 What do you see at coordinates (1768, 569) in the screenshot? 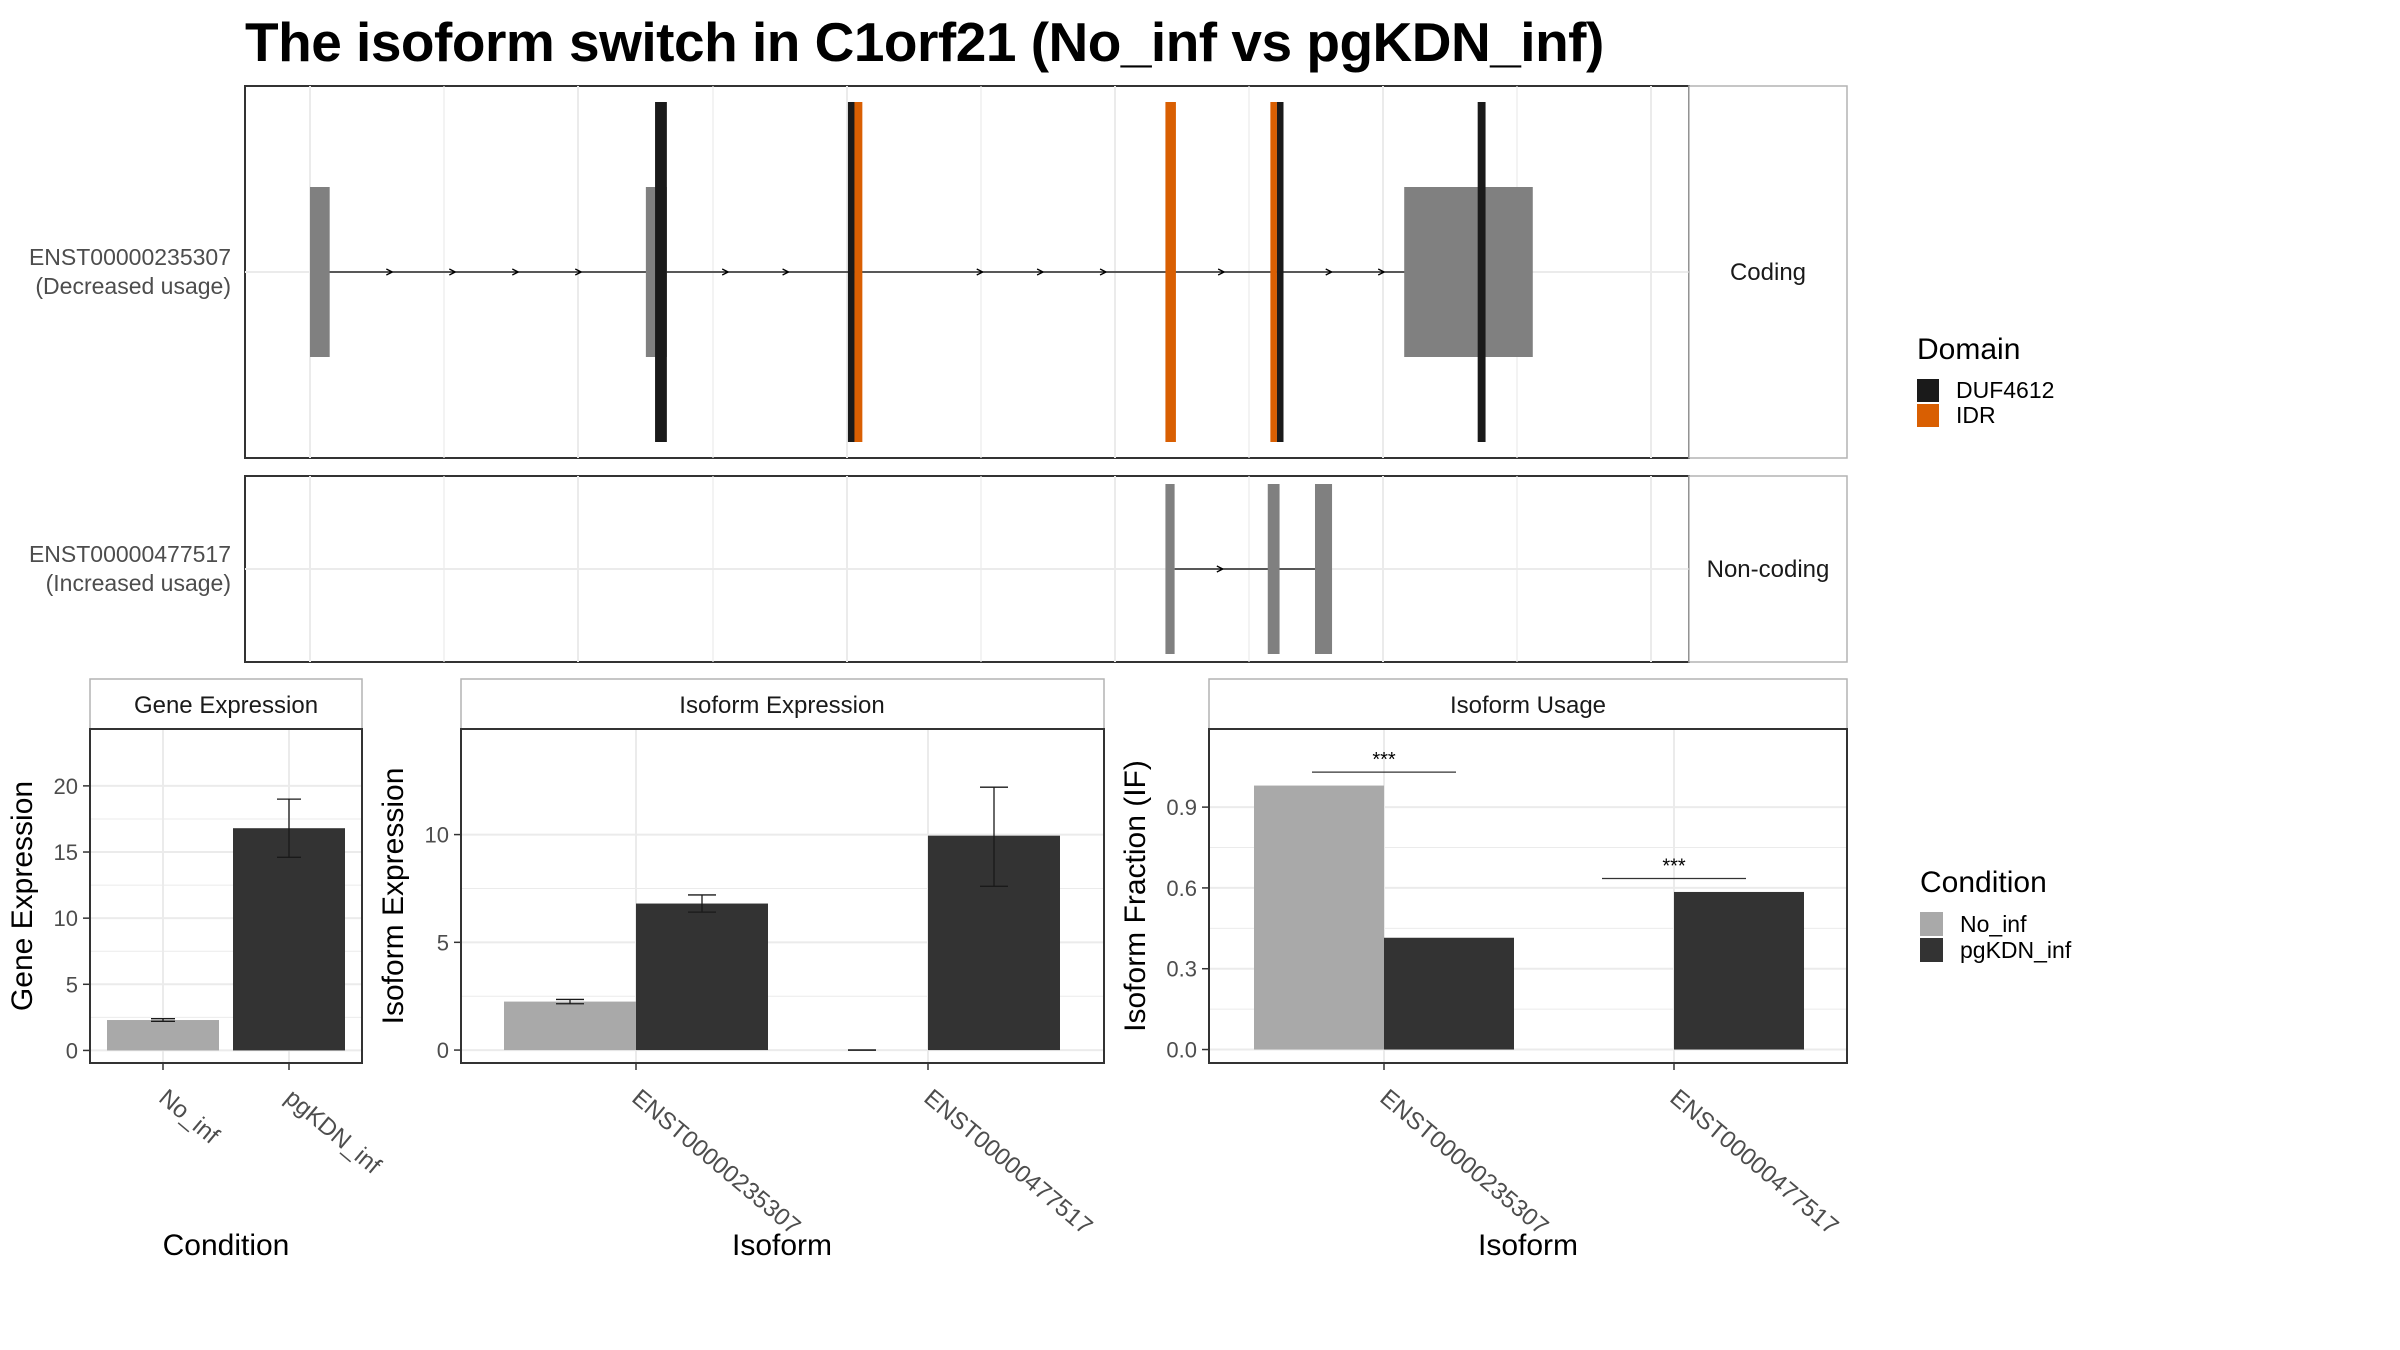
I see `strip-label-noncoding: Non-coding` at bounding box center [1768, 569].